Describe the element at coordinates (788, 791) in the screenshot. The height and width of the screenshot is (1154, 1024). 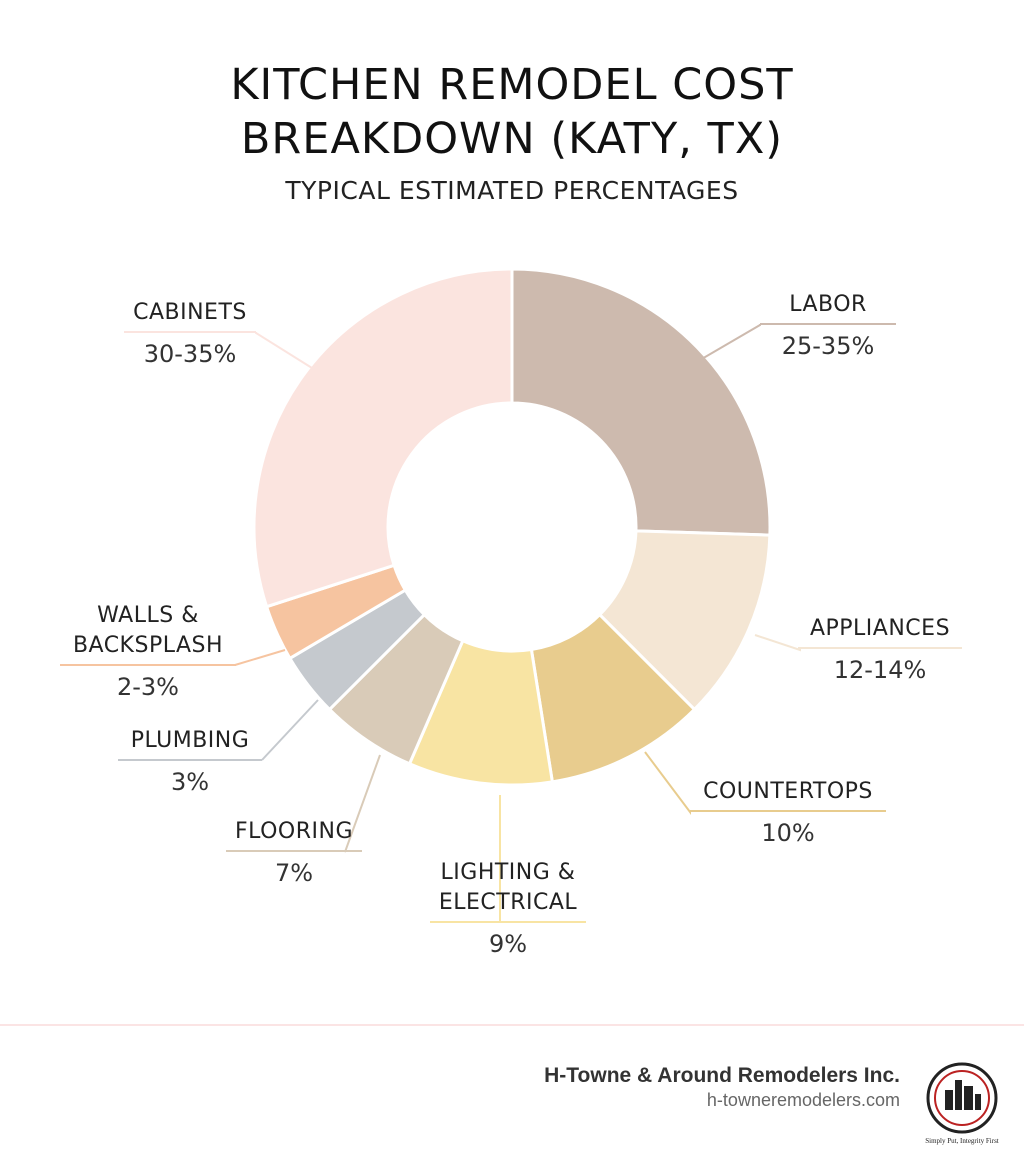
I see `category-label: COUNTERTOPS` at that location.